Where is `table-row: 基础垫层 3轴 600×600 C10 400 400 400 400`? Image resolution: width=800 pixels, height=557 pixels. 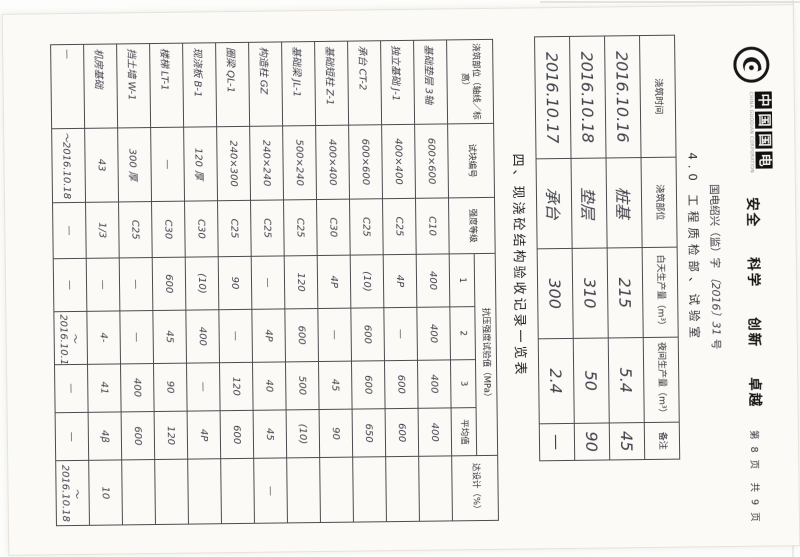 table-row: 基础垫层 3轴 600×600 C10 400 400 400 400 is located at coordinates (433, 280).